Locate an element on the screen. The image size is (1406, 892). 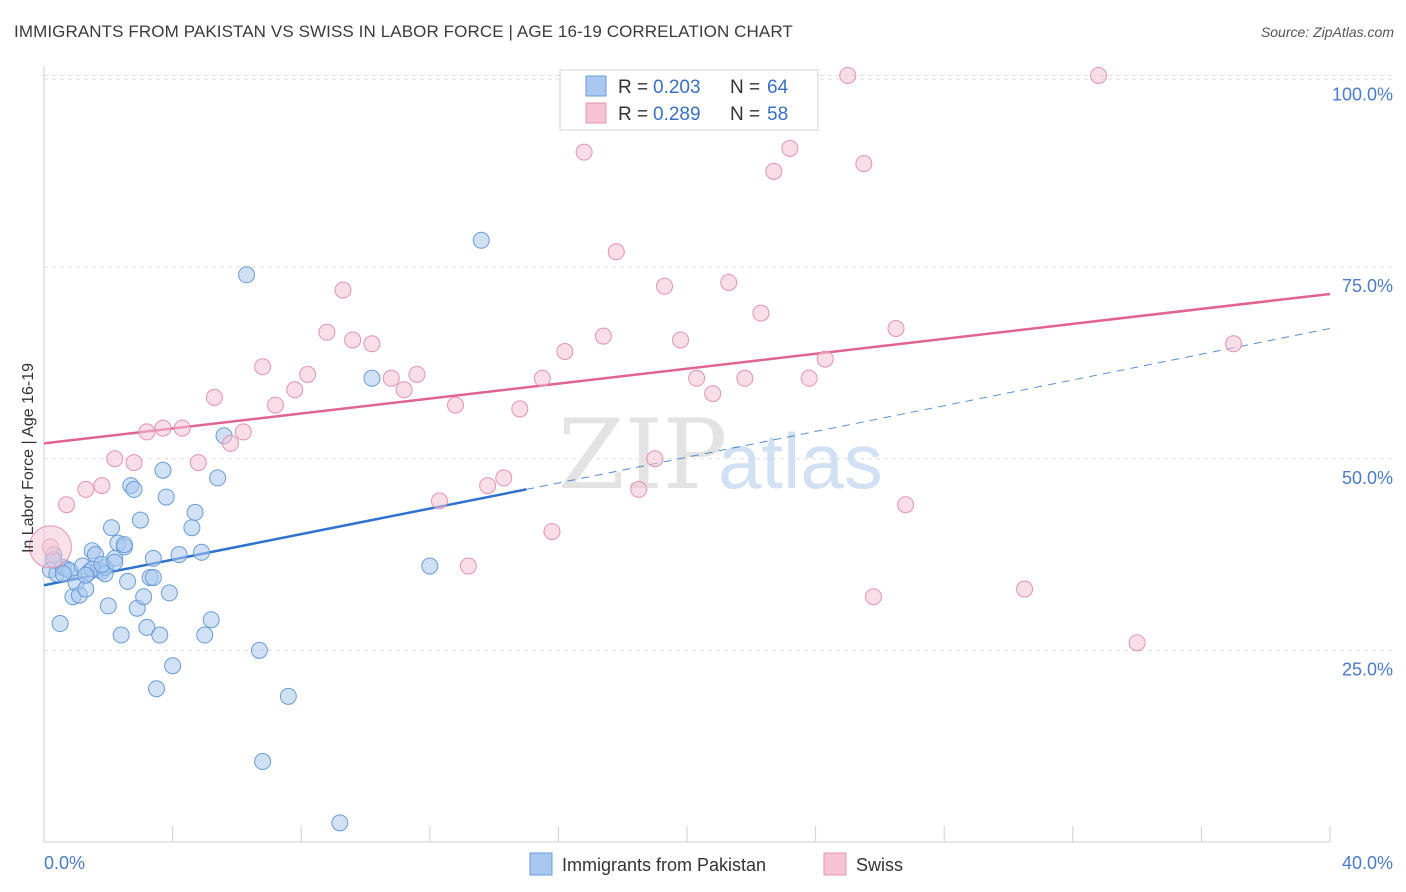
trend-line-extension-blue is located at coordinates (928, 408).